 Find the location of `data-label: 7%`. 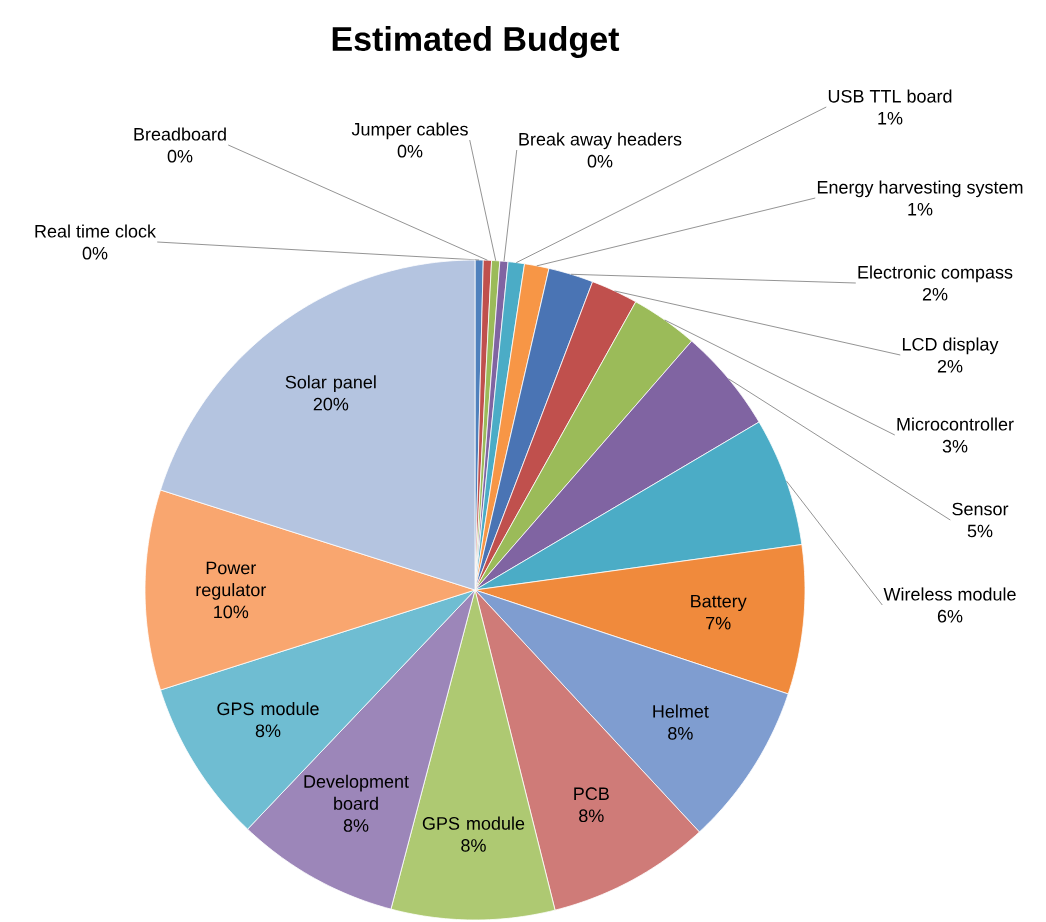

data-label: 7% is located at coordinates (718, 623).